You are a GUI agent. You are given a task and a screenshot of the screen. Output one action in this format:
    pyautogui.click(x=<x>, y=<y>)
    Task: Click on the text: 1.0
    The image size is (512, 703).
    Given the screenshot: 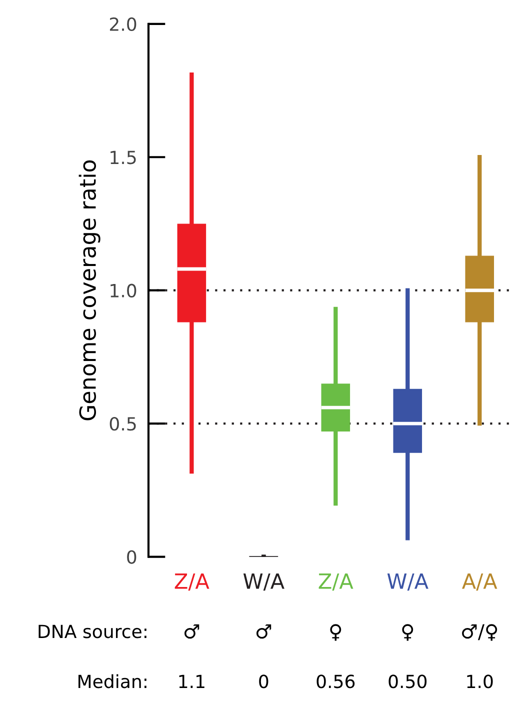 What is the action you would take?
    pyautogui.click(x=480, y=681)
    